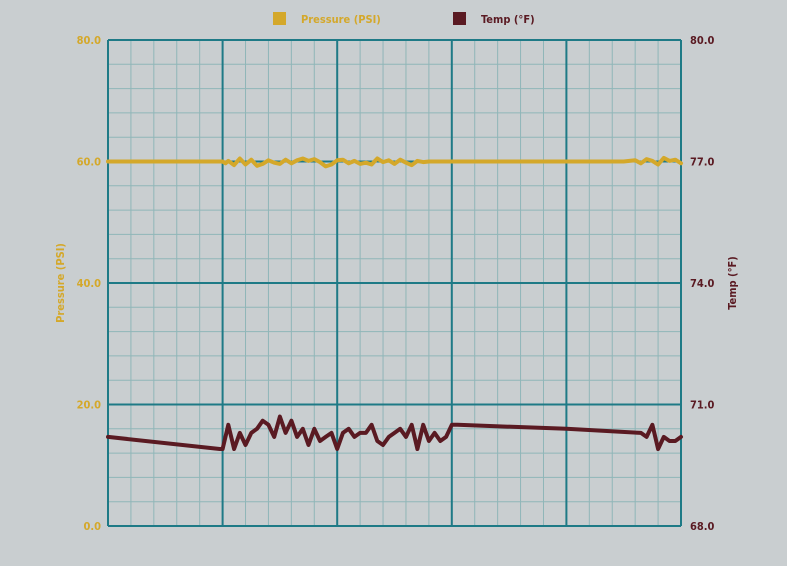 Image resolution: width=787 pixels, height=566 pixels. Describe the element at coordinates (702, 405) in the screenshot. I see `right-tick-label: 71.0` at that location.